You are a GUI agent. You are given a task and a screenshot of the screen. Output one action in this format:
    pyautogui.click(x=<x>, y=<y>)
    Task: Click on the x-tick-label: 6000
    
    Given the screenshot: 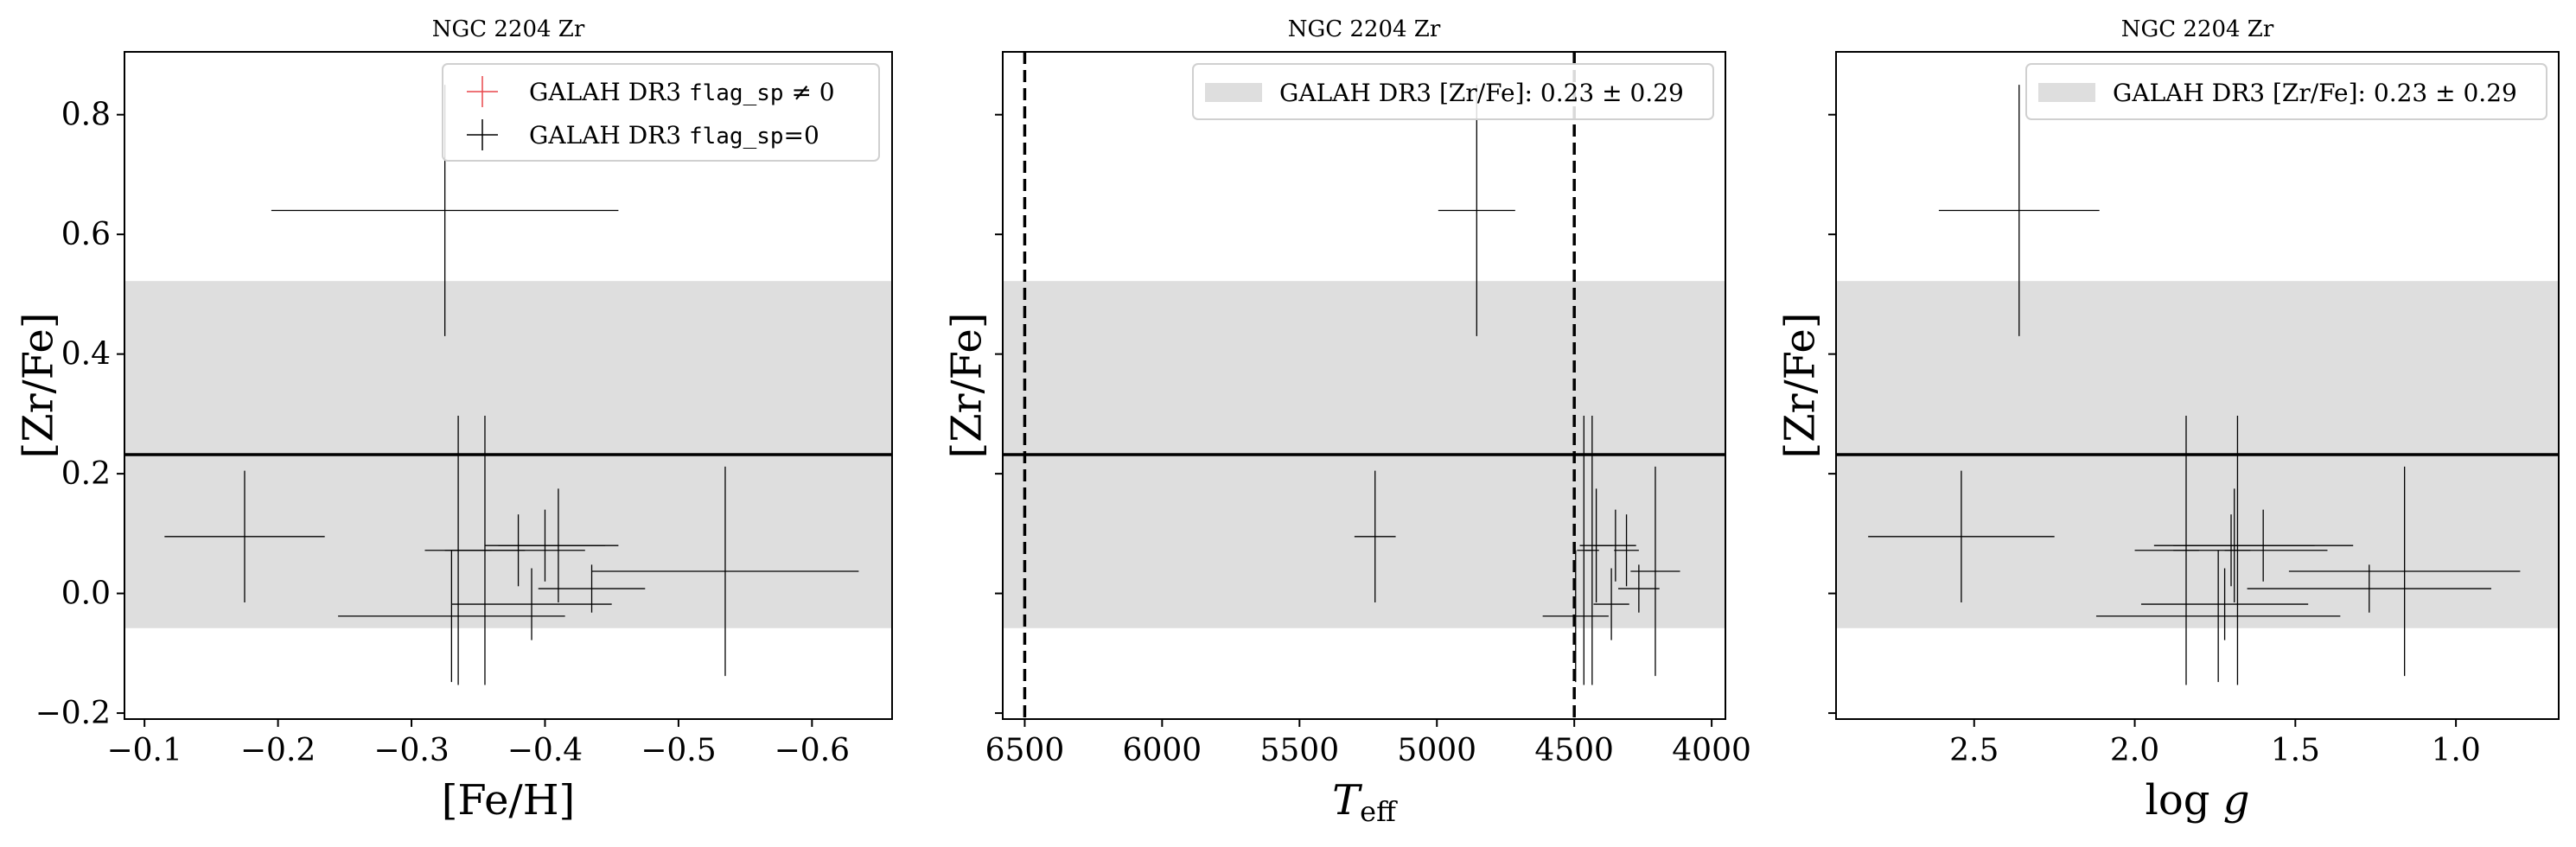 What is the action you would take?
    pyautogui.click(x=1162, y=750)
    